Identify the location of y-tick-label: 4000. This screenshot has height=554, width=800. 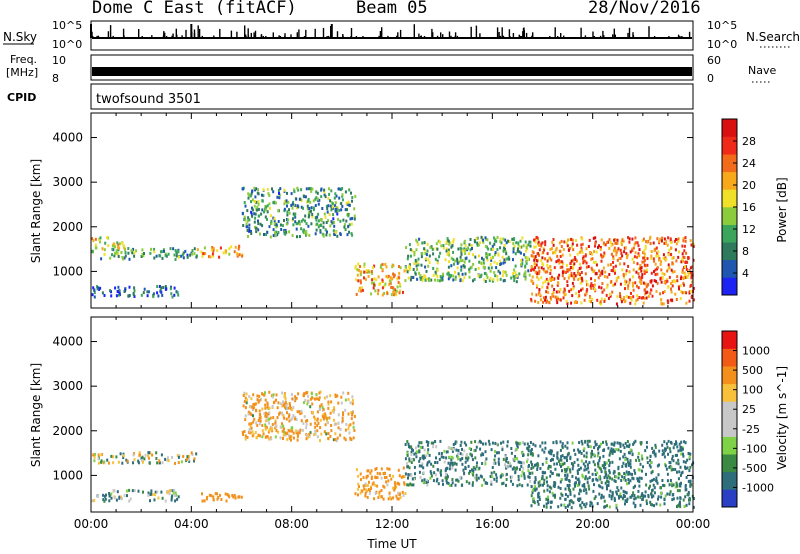
(67, 342).